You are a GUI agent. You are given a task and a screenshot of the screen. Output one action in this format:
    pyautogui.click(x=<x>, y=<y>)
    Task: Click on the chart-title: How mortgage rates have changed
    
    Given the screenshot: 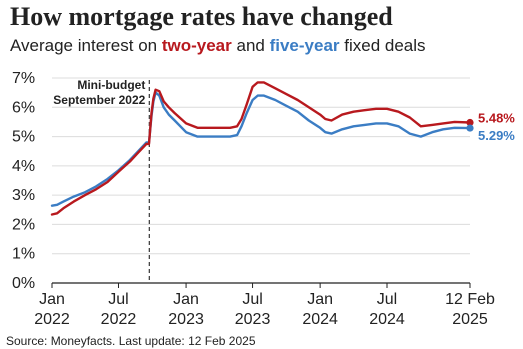 What is the action you would take?
    pyautogui.click(x=201, y=16)
    